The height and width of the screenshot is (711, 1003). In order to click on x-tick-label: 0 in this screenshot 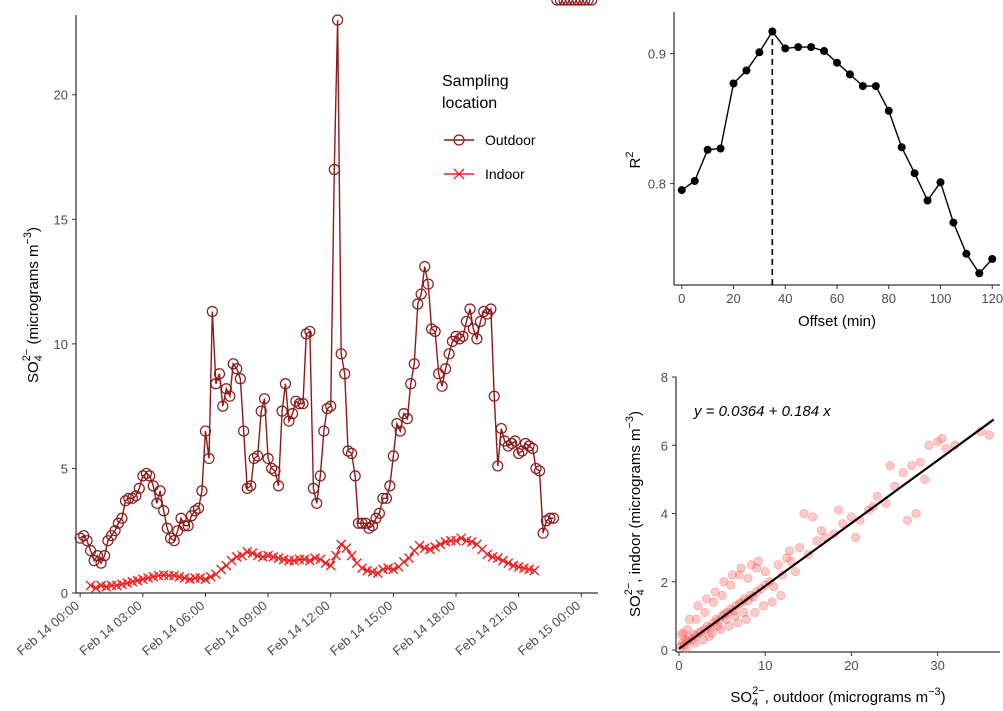, I will do `click(681, 298)`.